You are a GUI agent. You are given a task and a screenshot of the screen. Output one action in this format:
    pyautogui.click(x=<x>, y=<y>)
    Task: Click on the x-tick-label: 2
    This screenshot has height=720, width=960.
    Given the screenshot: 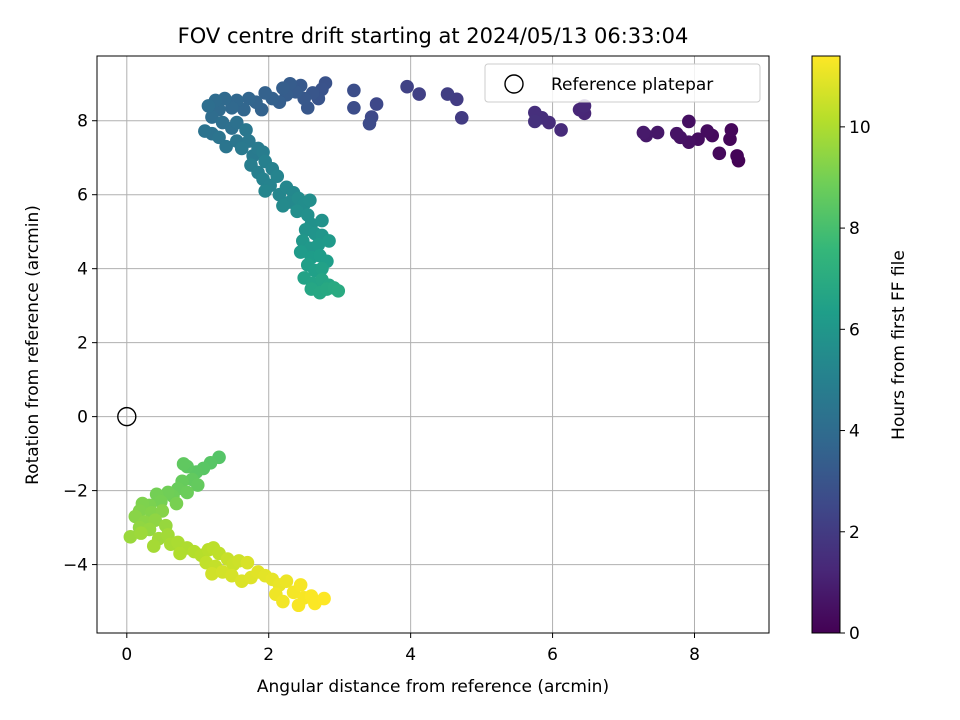 What is the action you would take?
    pyautogui.click(x=268, y=655)
    